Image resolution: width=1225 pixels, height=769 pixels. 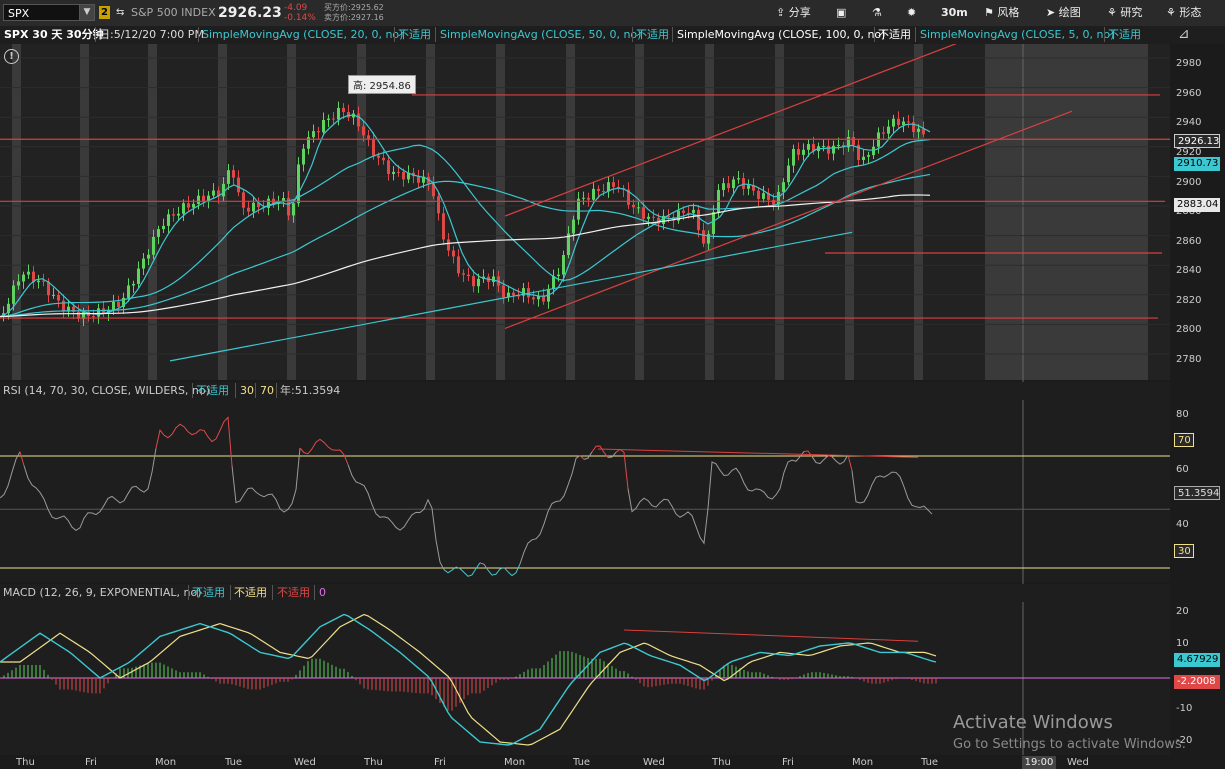 I want to click on rsi-divergence-line, so click(x=758, y=453).